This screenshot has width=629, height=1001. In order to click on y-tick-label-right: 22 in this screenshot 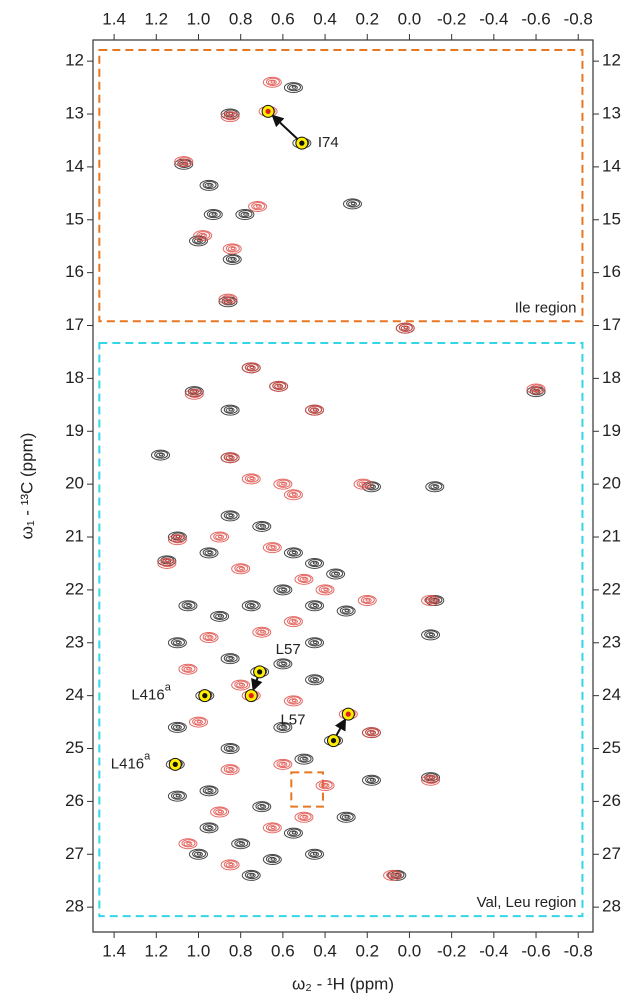, I will do `click(611, 588)`.